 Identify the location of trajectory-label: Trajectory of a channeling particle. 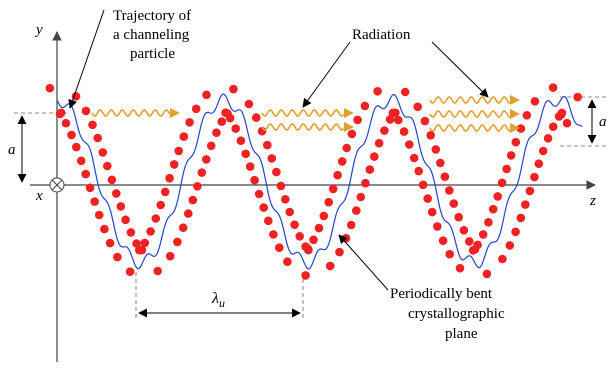
(154, 35).